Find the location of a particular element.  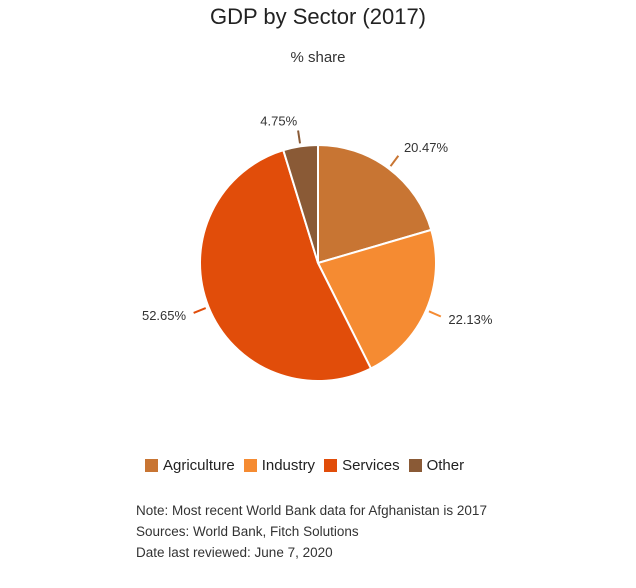

legend-swatch-agriculture is located at coordinates (151, 465).